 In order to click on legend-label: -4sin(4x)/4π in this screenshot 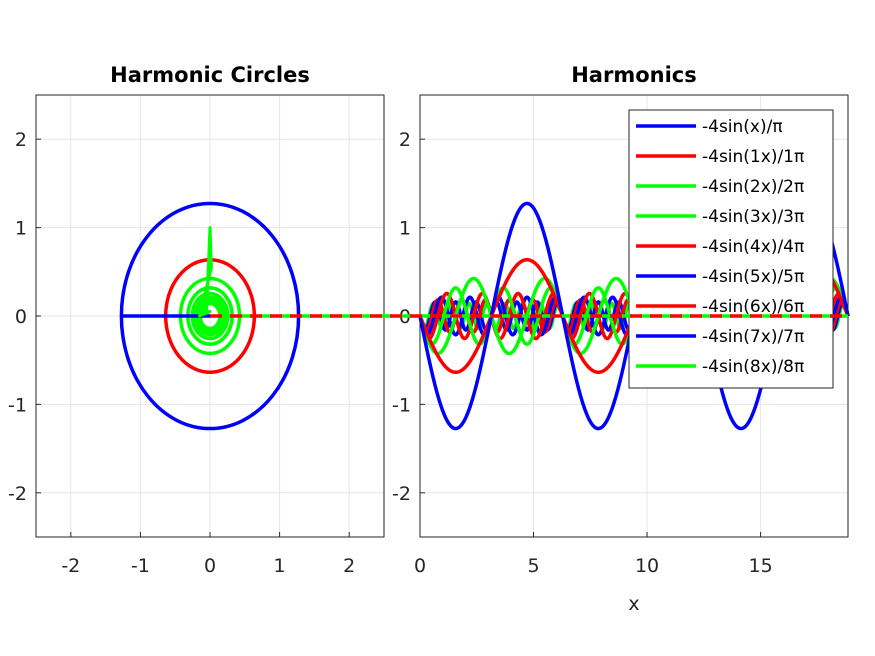, I will do `click(753, 247)`.